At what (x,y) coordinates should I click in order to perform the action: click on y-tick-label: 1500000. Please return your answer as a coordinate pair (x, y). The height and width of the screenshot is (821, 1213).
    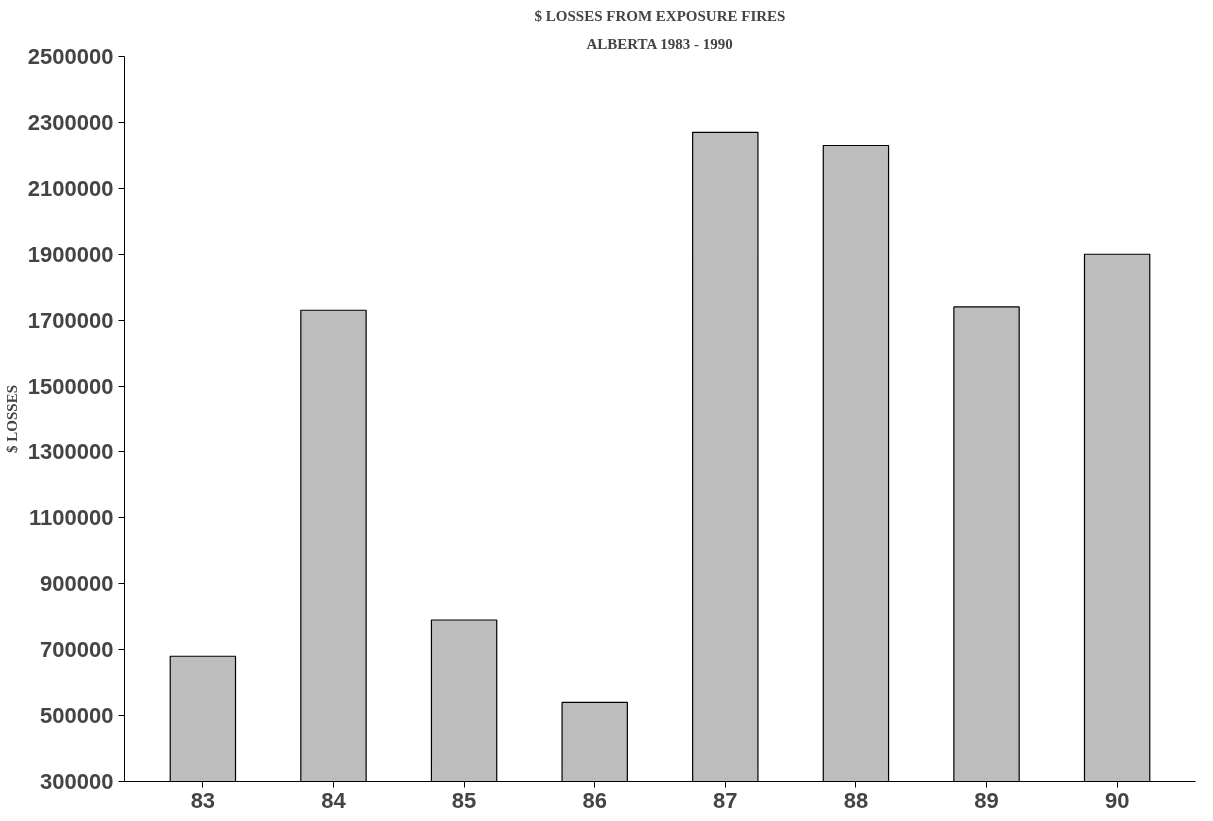
    Looking at the image, I should click on (70, 386).